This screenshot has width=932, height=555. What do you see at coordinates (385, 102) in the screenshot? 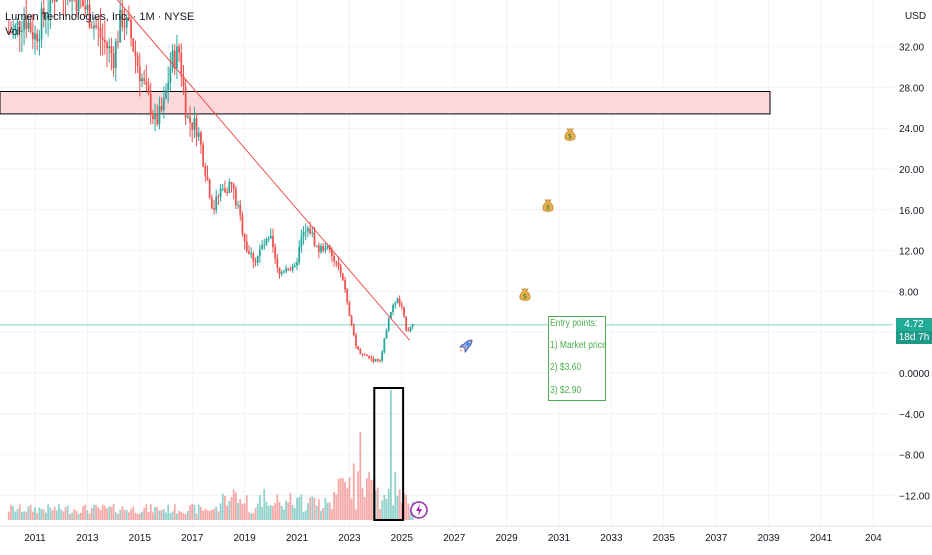
I see `resistance-zone` at bounding box center [385, 102].